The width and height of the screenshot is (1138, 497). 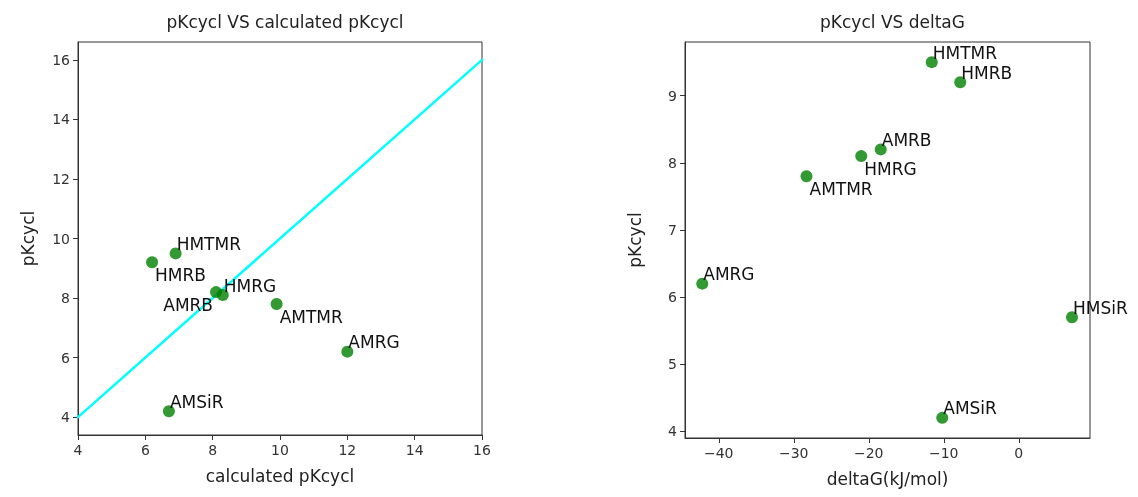 I want to click on y-tick-label: 12, so click(x=61, y=178).